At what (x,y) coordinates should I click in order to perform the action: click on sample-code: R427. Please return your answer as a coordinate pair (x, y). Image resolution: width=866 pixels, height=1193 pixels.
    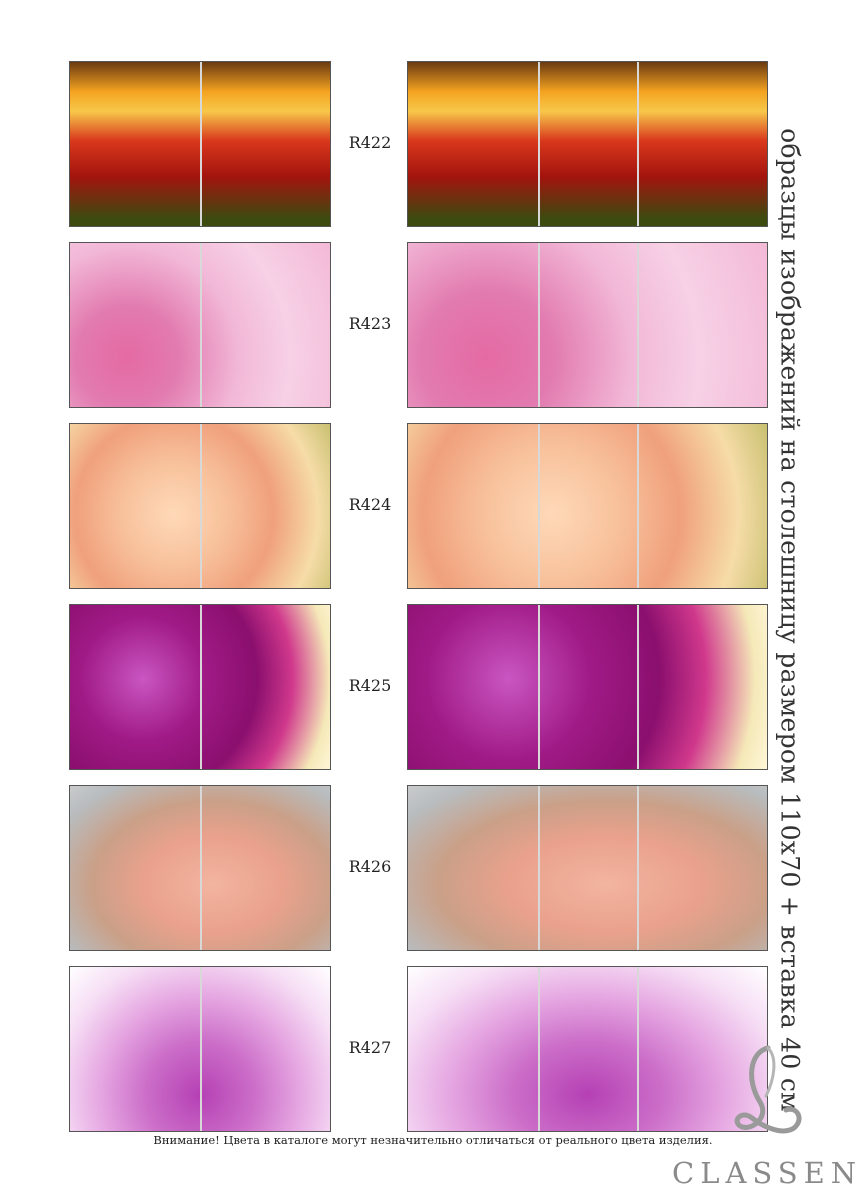
    Looking at the image, I should click on (370, 1047).